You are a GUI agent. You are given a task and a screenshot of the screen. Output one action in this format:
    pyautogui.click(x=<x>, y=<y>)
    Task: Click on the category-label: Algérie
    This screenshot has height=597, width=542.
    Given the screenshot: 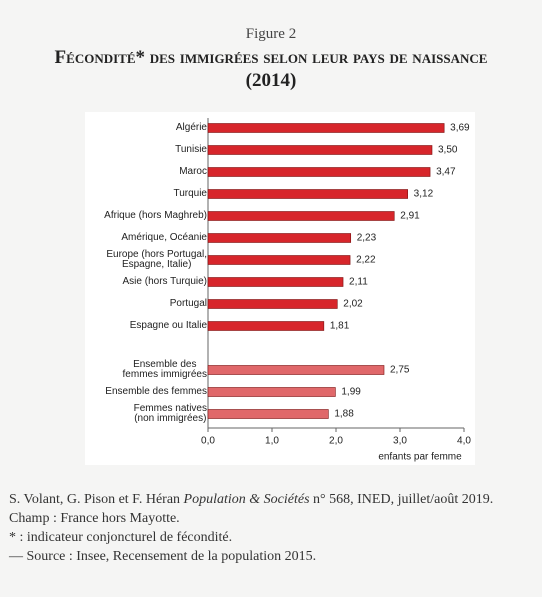 What is the action you would take?
    pyautogui.click(x=191, y=127)
    